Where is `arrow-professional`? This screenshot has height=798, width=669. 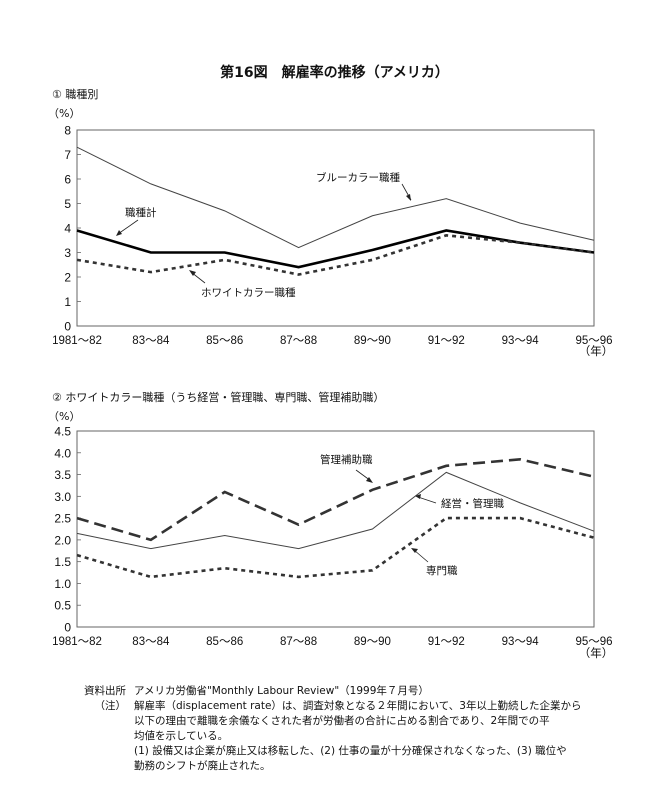
arrow-professional is located at coordinates (421, 556).